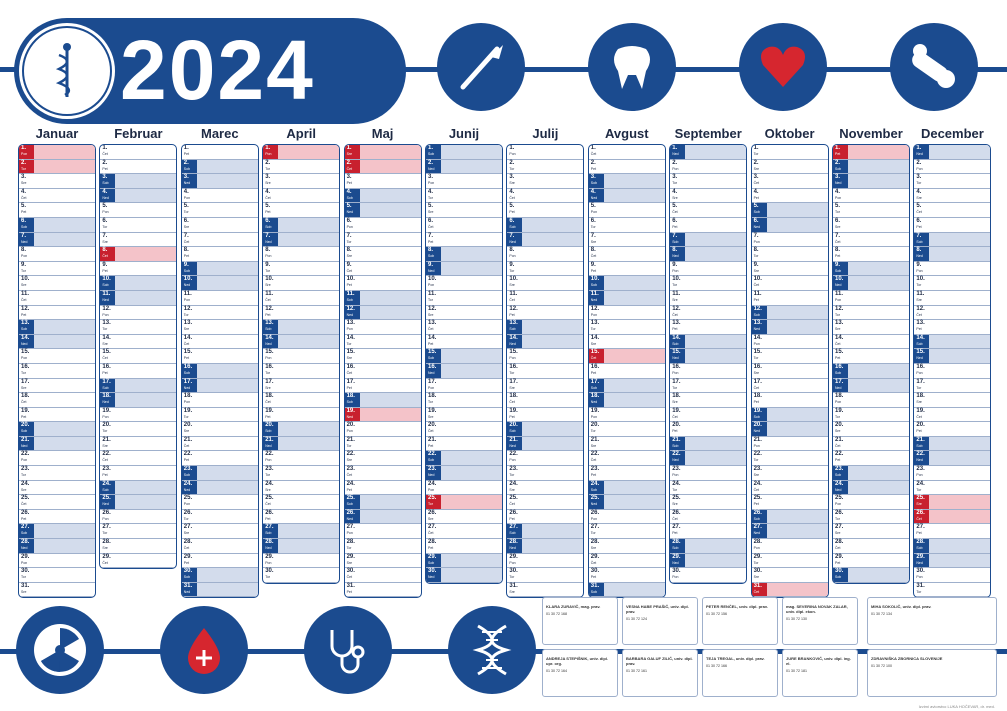  Describe the element at coordinates (106, 442) in the screenshot. I see `day-number: 21. Sre` at that location.